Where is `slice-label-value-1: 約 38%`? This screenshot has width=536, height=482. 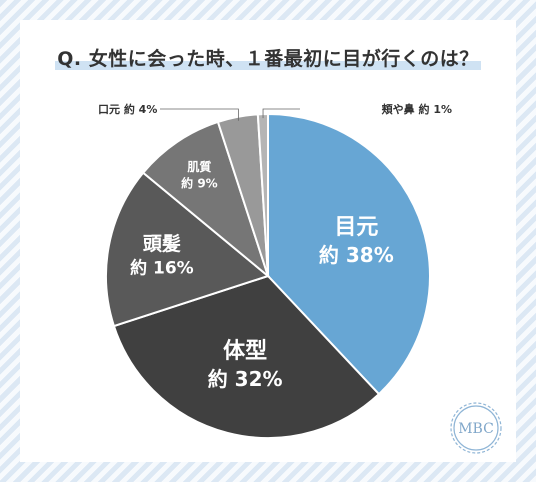
slice-label-value-1: 約 38% is located at coordinates (356, 255).